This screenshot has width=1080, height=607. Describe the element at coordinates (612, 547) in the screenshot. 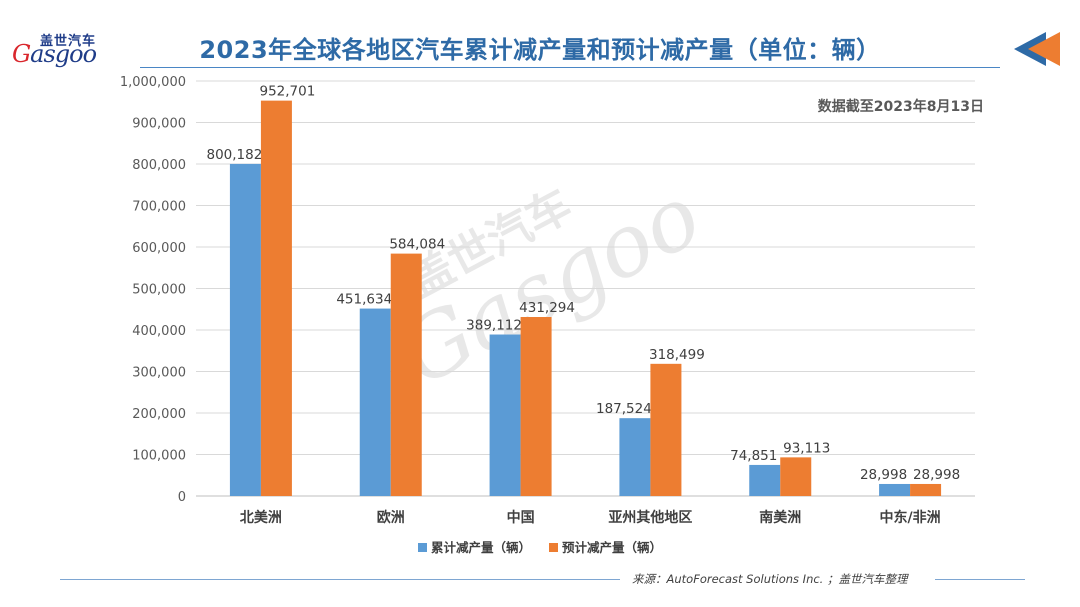

I see `legend-label: 预计减产量（辆）` at that location.